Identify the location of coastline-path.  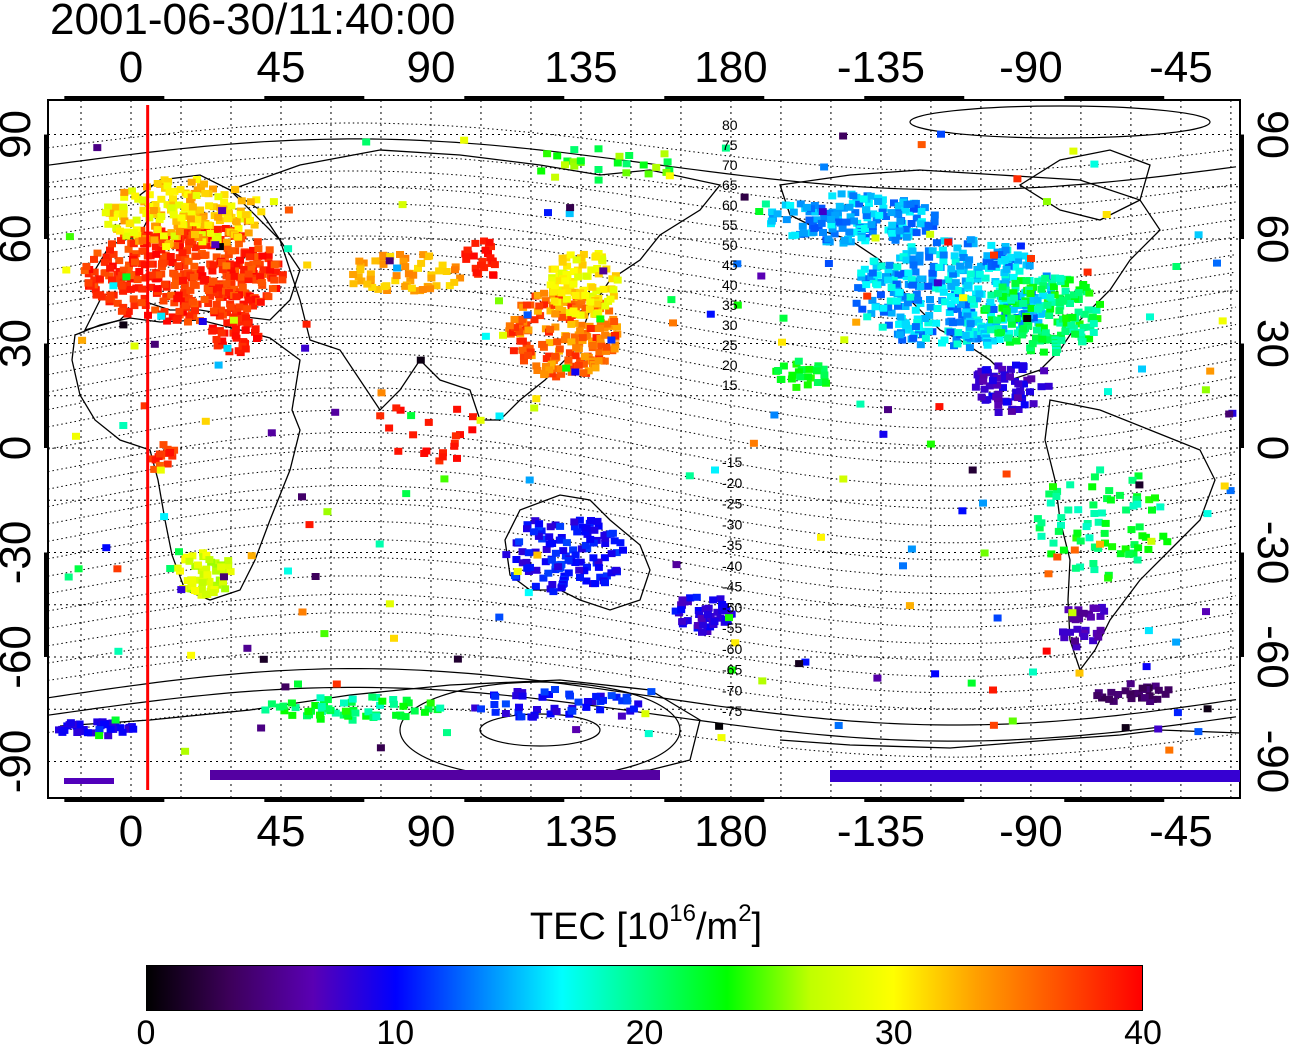
(577, 552).